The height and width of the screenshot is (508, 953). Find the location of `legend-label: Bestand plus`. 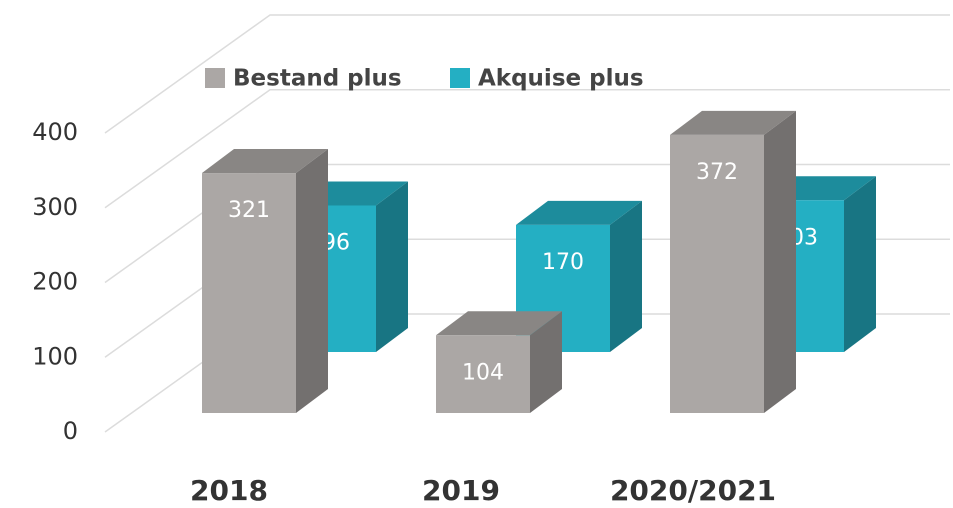

legend-label: Bestand plus is located at coordinates (317, 79).